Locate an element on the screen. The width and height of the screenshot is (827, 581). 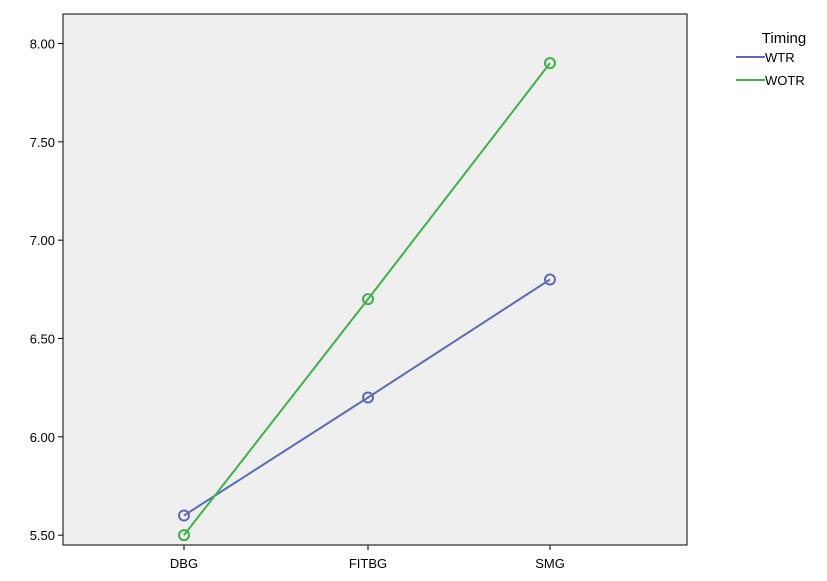
y-axis: 5.50 6.00 6.50 7.00 7.50 8.00 is located at coordinates (46, 290).